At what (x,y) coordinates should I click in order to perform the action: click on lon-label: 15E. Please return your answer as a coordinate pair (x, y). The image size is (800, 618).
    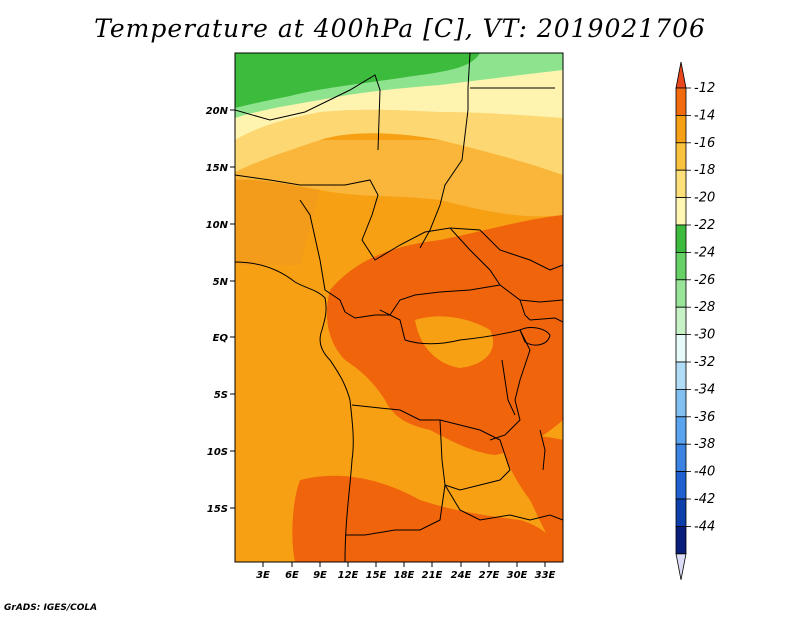
    Looking at the image, I should click on (376, 575).